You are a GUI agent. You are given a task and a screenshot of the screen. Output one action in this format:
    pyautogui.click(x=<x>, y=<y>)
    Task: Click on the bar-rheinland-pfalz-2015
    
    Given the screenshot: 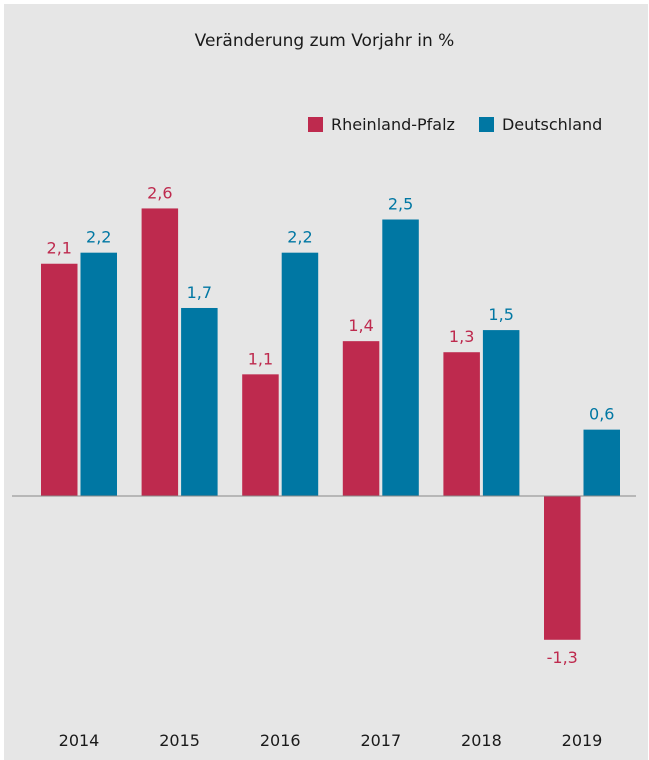 What is the action you would take?
    pyautogui.click(x=160, y=352)
    